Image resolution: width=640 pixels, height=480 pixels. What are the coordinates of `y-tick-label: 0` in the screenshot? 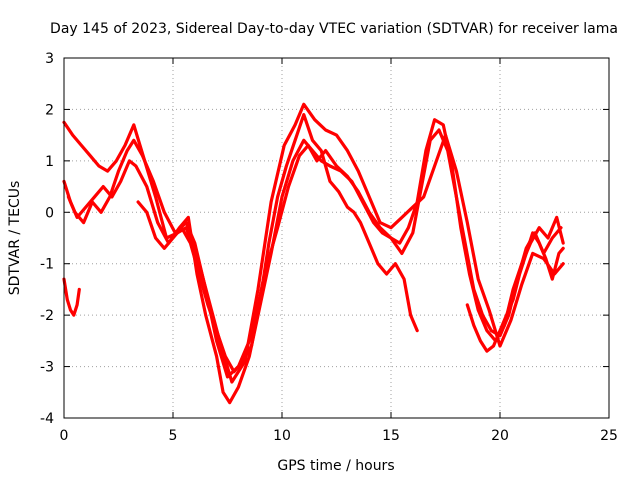 It's located at (49, 213).